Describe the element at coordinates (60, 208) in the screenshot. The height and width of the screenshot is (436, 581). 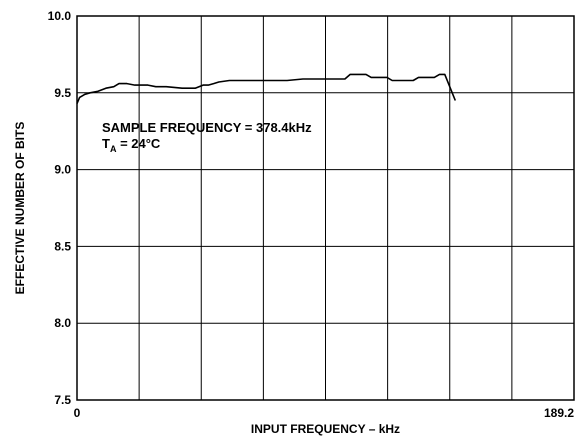
I see `y-tick-labels: 7.5 8.0 8.5 9.0 9.5 10.0` at that location.